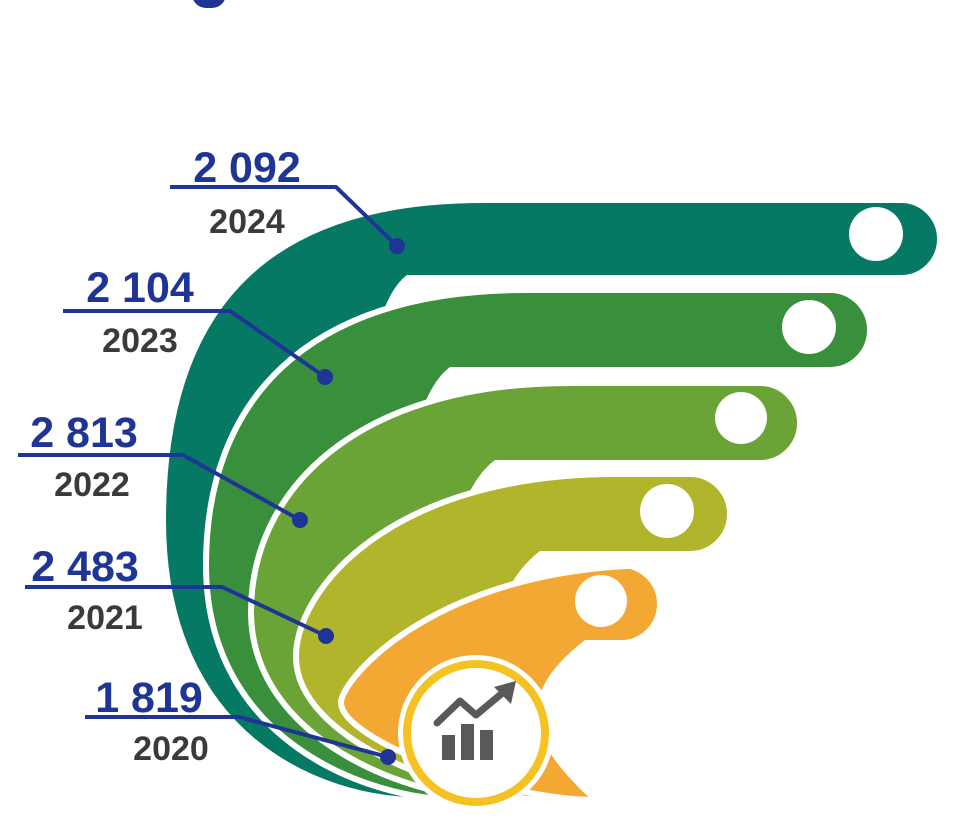 This screenshot has width=974, height=839. I want to click on hub-ring, so click(476, 733).